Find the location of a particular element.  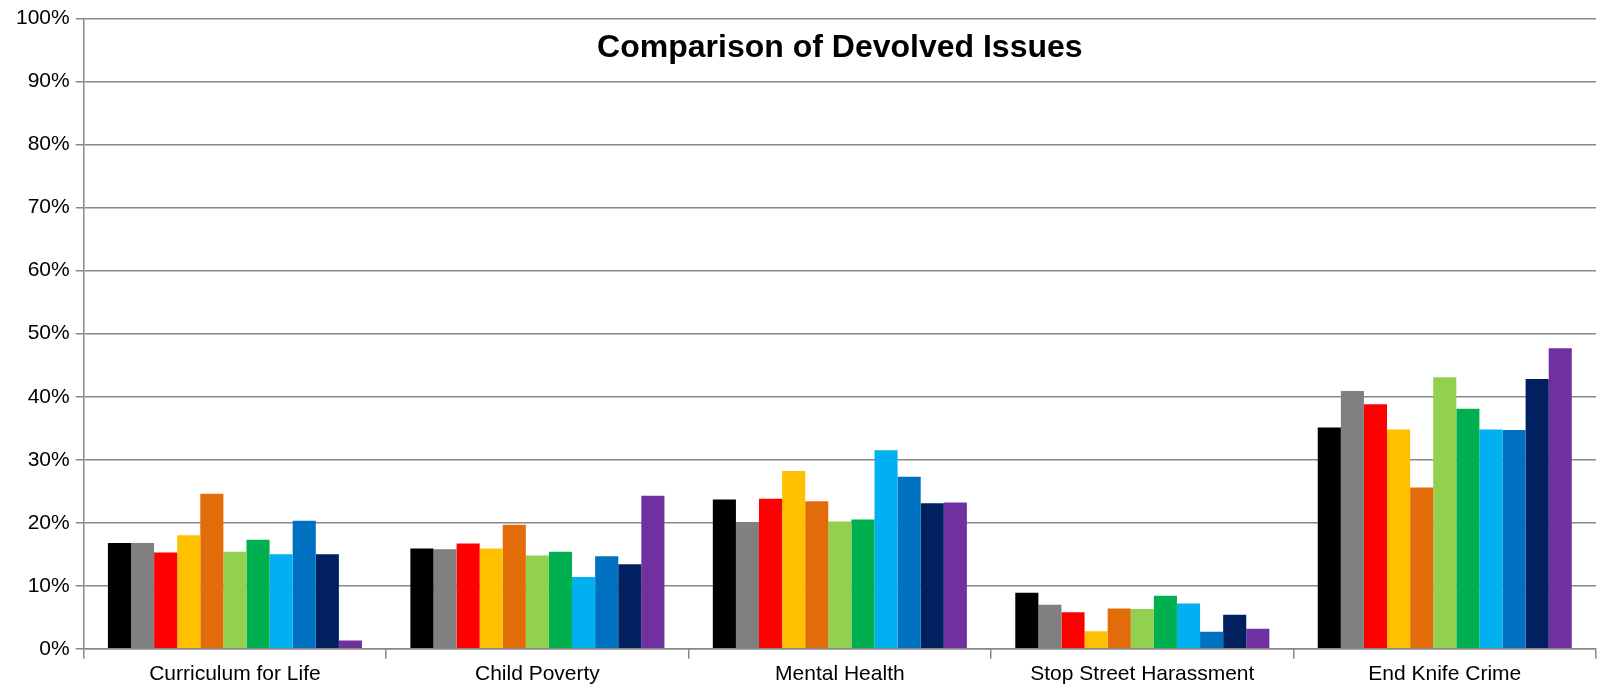

y-tick-label: 20% is located at coordinates (48, 521).